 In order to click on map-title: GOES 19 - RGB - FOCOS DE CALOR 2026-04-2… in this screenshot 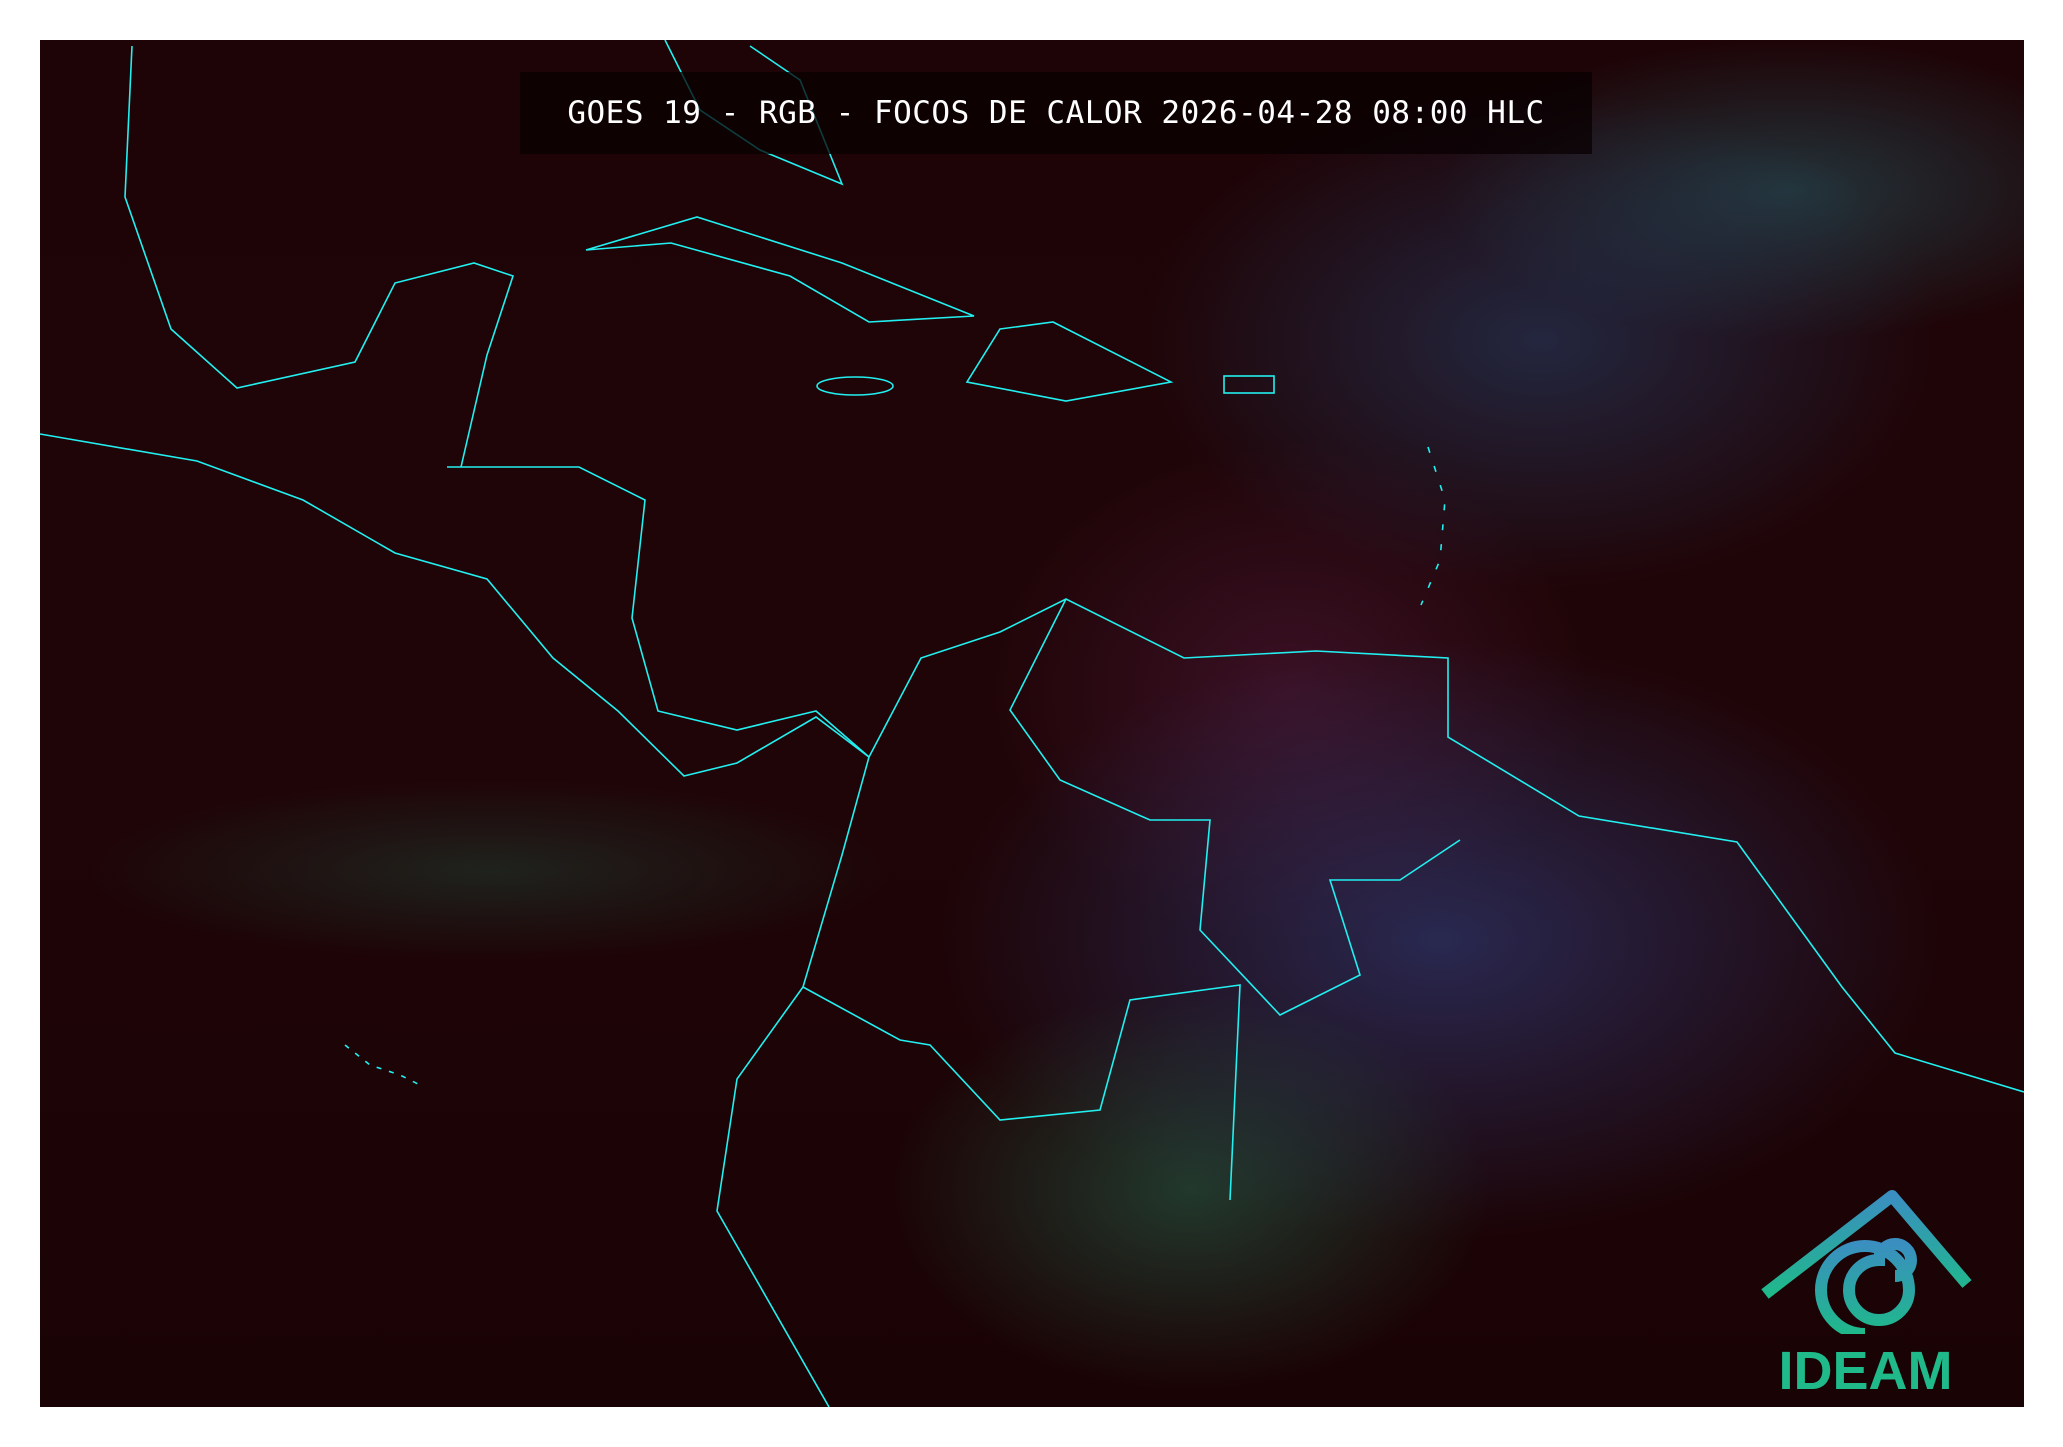, I will do `click(1056, 113)`.